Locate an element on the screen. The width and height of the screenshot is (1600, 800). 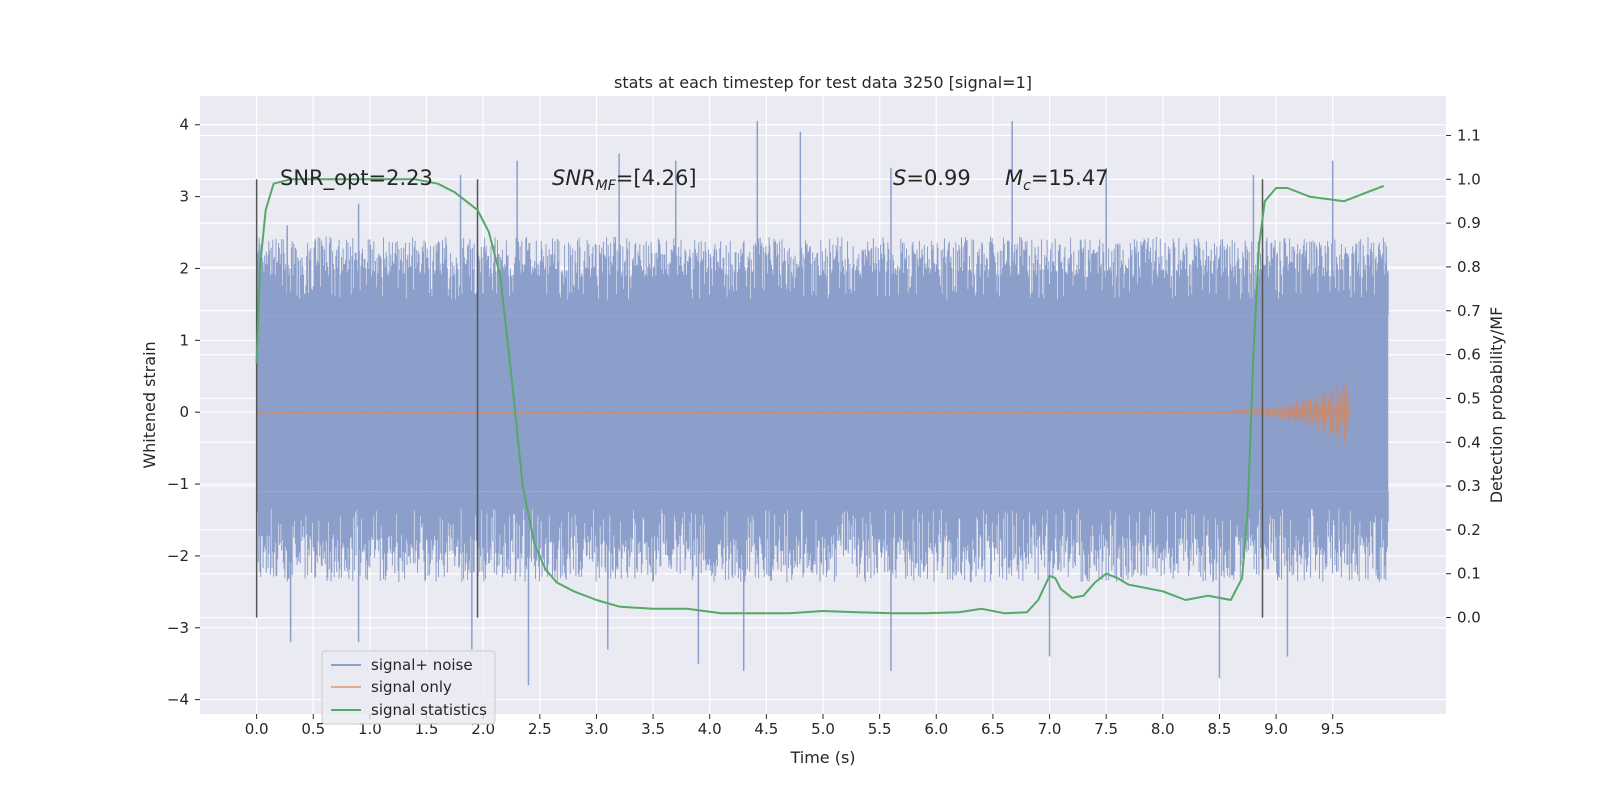
y2-tick-label: 0.5 is located at coordinates (1469, 398).